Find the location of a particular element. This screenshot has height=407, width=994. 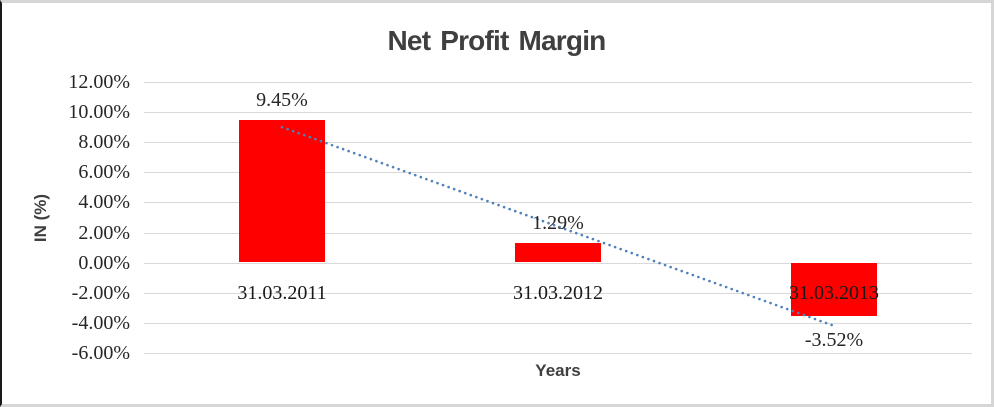

y-tick-label: 6.00% is located at coordinates (104, 172).